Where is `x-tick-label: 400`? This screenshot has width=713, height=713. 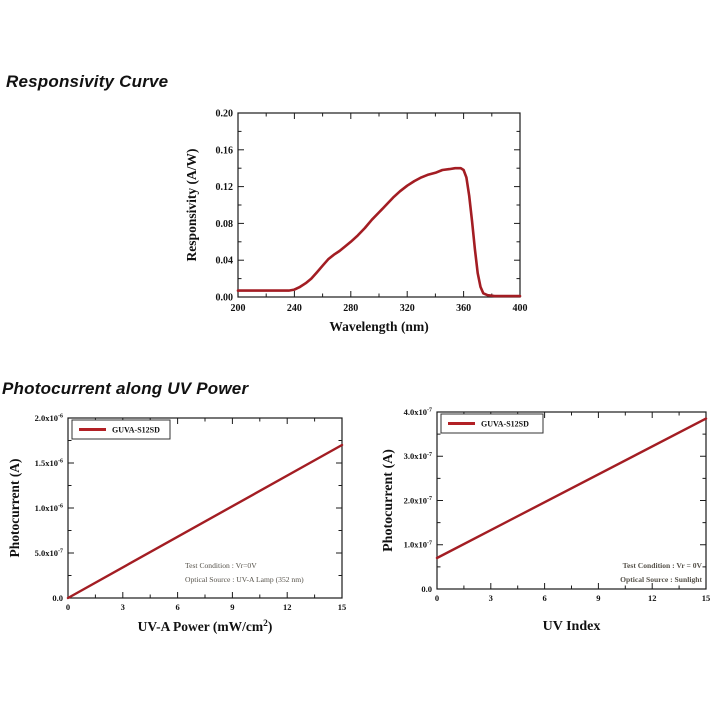 x-tick-label: 400 is located at coordinates (520, 308).